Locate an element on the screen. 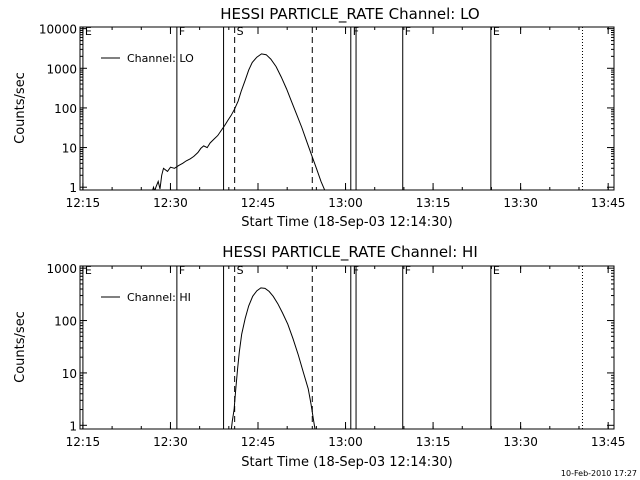 The height and width of the screenshot is (480, 640). chart-title: HESSI PARTICLE_RATE Channel: LO is located at coordinates (349, 14).